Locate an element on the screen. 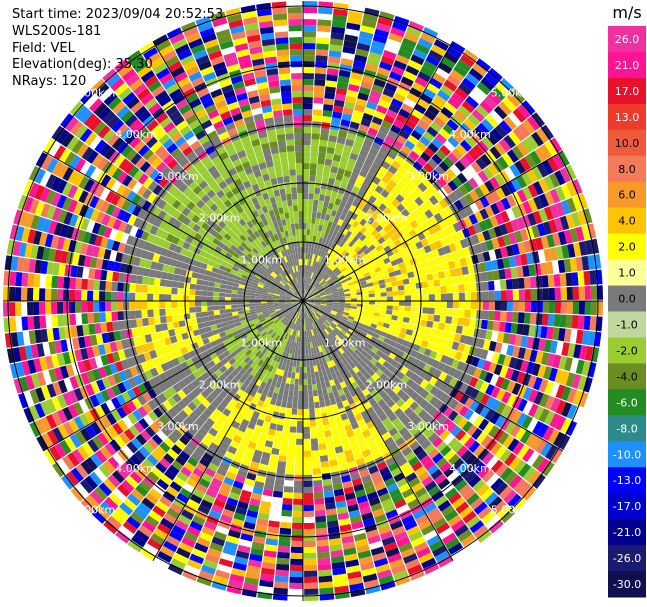 The height and width of the screenshot is (607, 647). start-time-label: Start time: 2023/09/04 20:52:53 is located at coordinates (118, 14).